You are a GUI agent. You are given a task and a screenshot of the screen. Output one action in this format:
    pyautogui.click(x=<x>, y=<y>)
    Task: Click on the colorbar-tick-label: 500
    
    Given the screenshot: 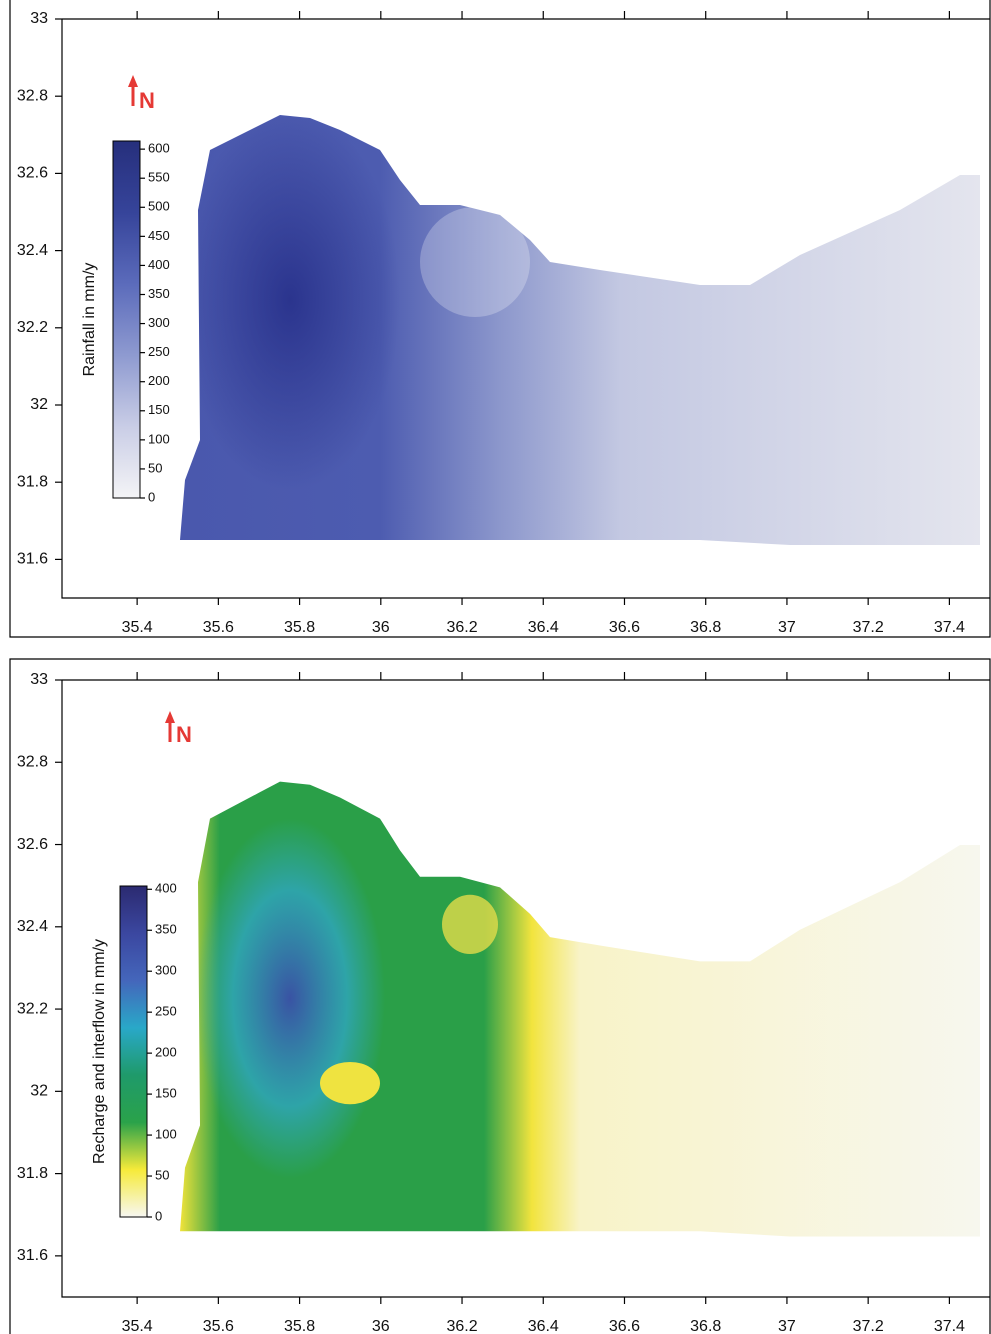 What is the action you would take?
    pyautogui.click(x=159, y=206)
    